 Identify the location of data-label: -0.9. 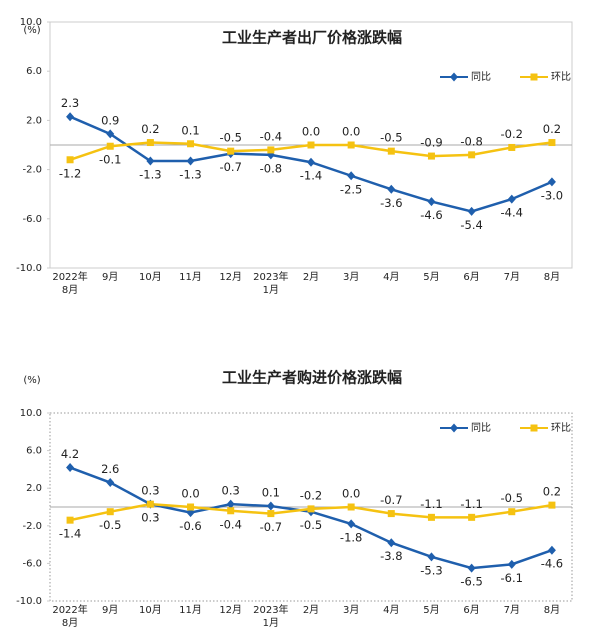
(431, 143).